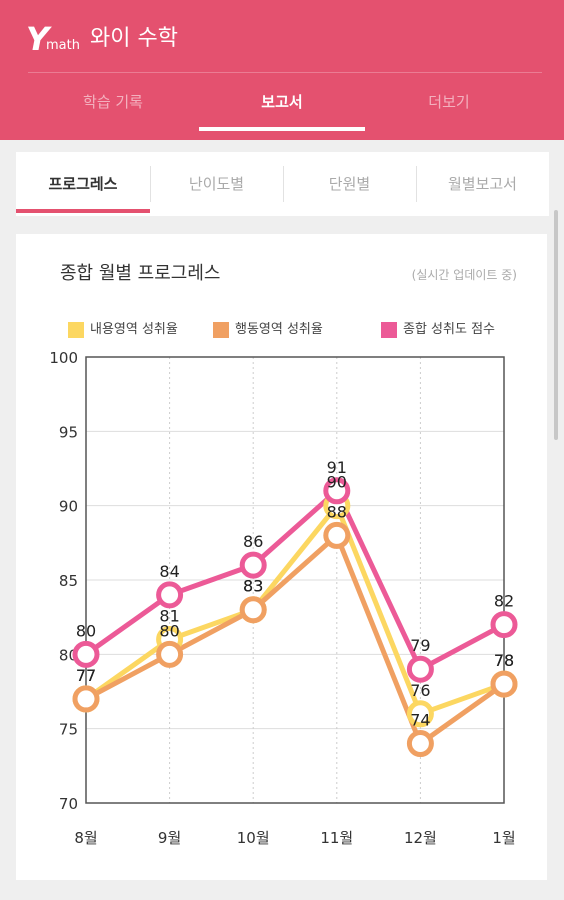 Image resolution: width=564 pixels, height=900 pixels. I want to click on tab-indicator, so click(282, 129).